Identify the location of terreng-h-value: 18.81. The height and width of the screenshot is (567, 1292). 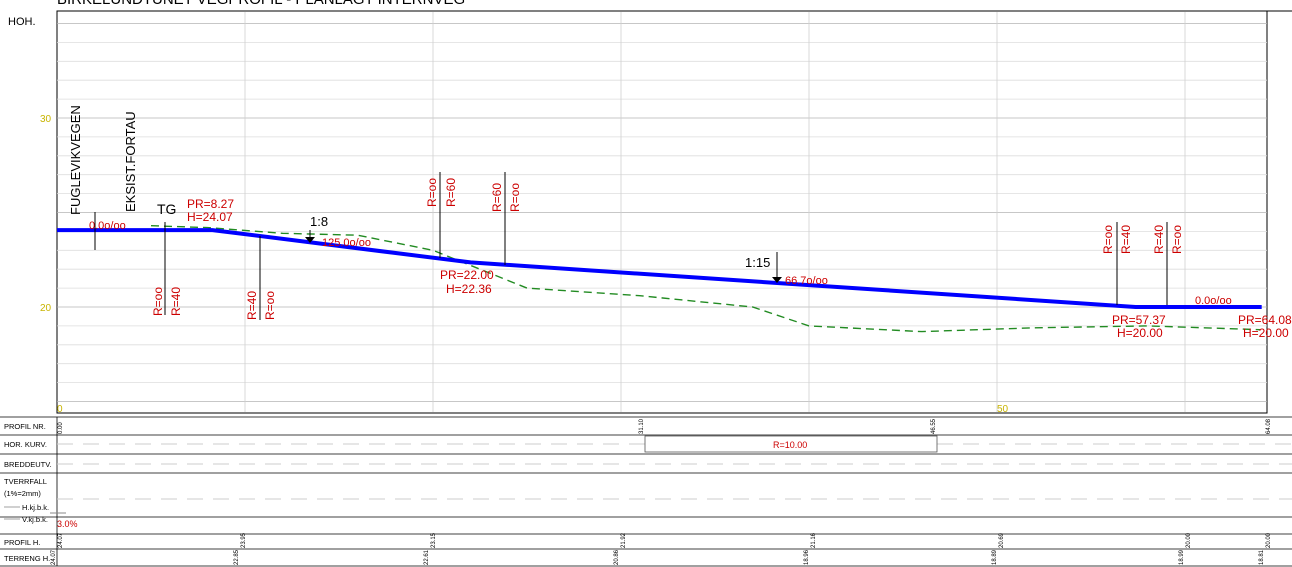
(1262, 557).